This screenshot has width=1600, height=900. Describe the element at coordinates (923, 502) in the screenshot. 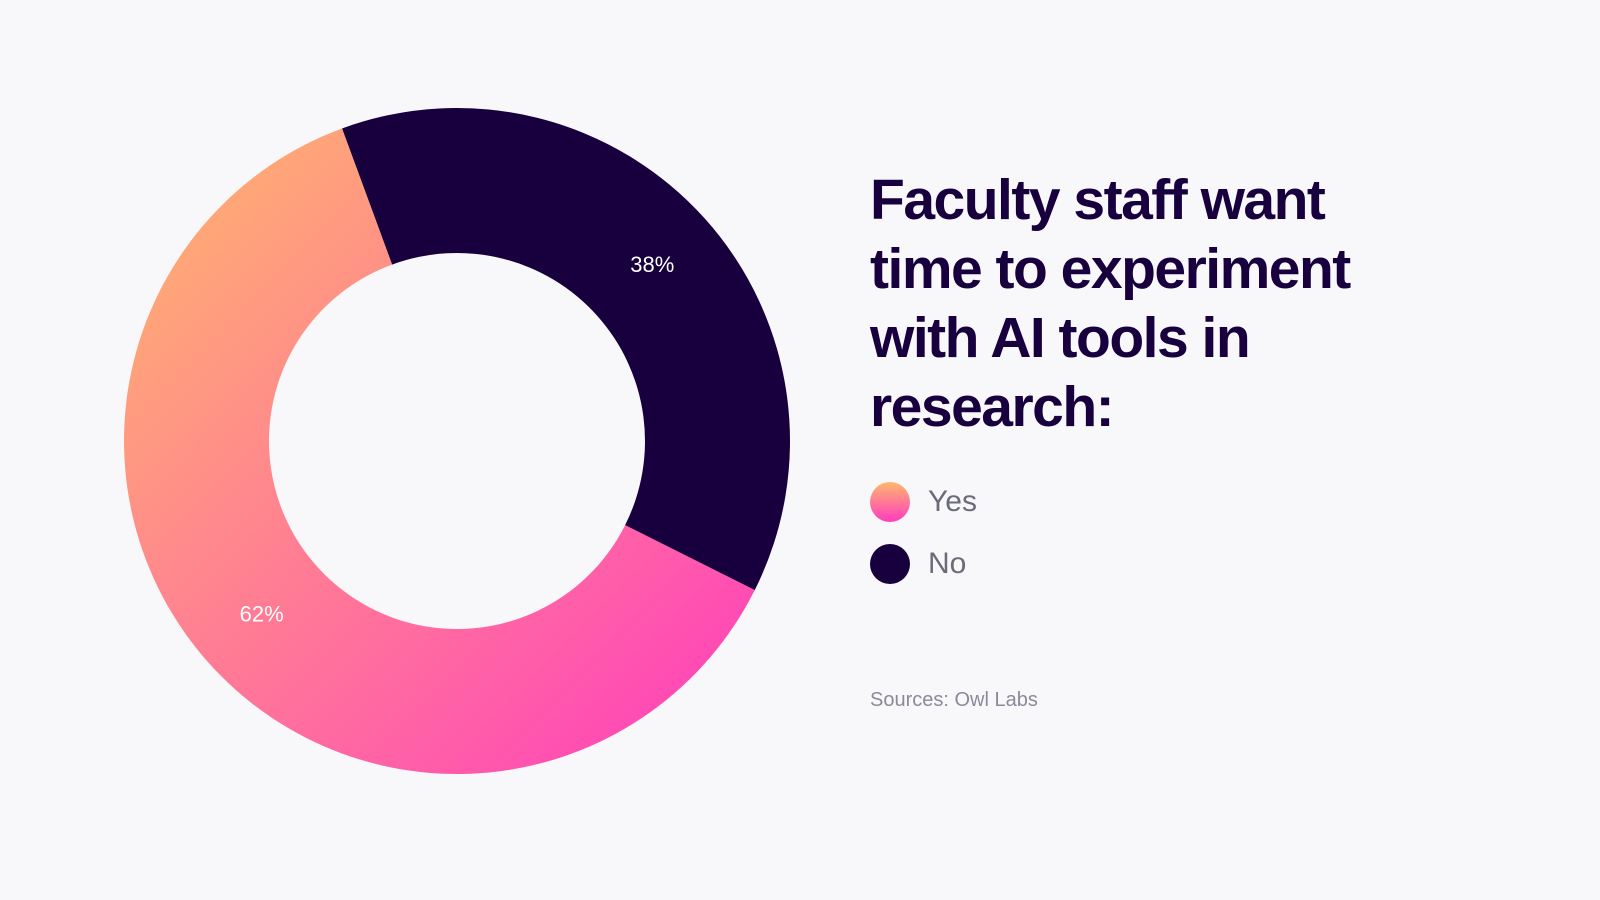

I see `legend-item: Yes` at that location.